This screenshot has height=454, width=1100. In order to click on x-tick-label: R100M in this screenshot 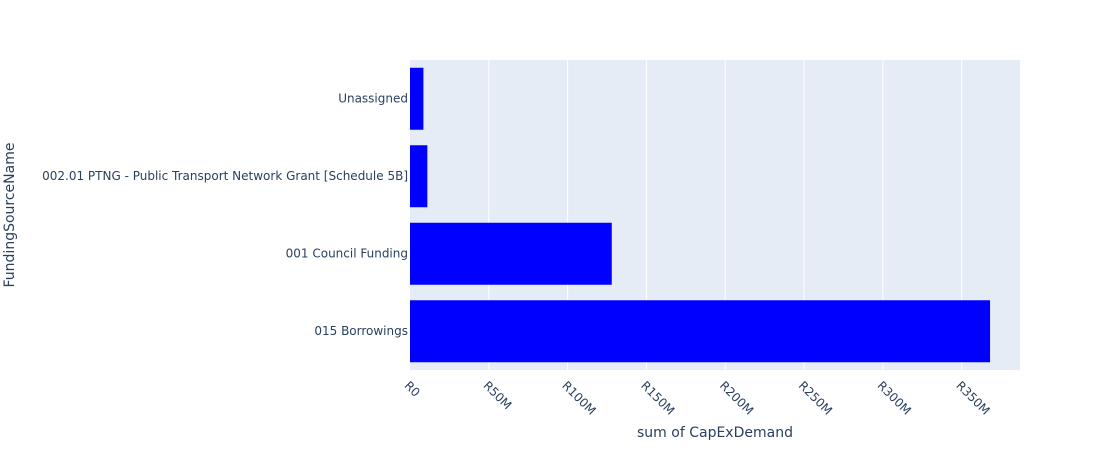, I will do `click(578, 397)`.